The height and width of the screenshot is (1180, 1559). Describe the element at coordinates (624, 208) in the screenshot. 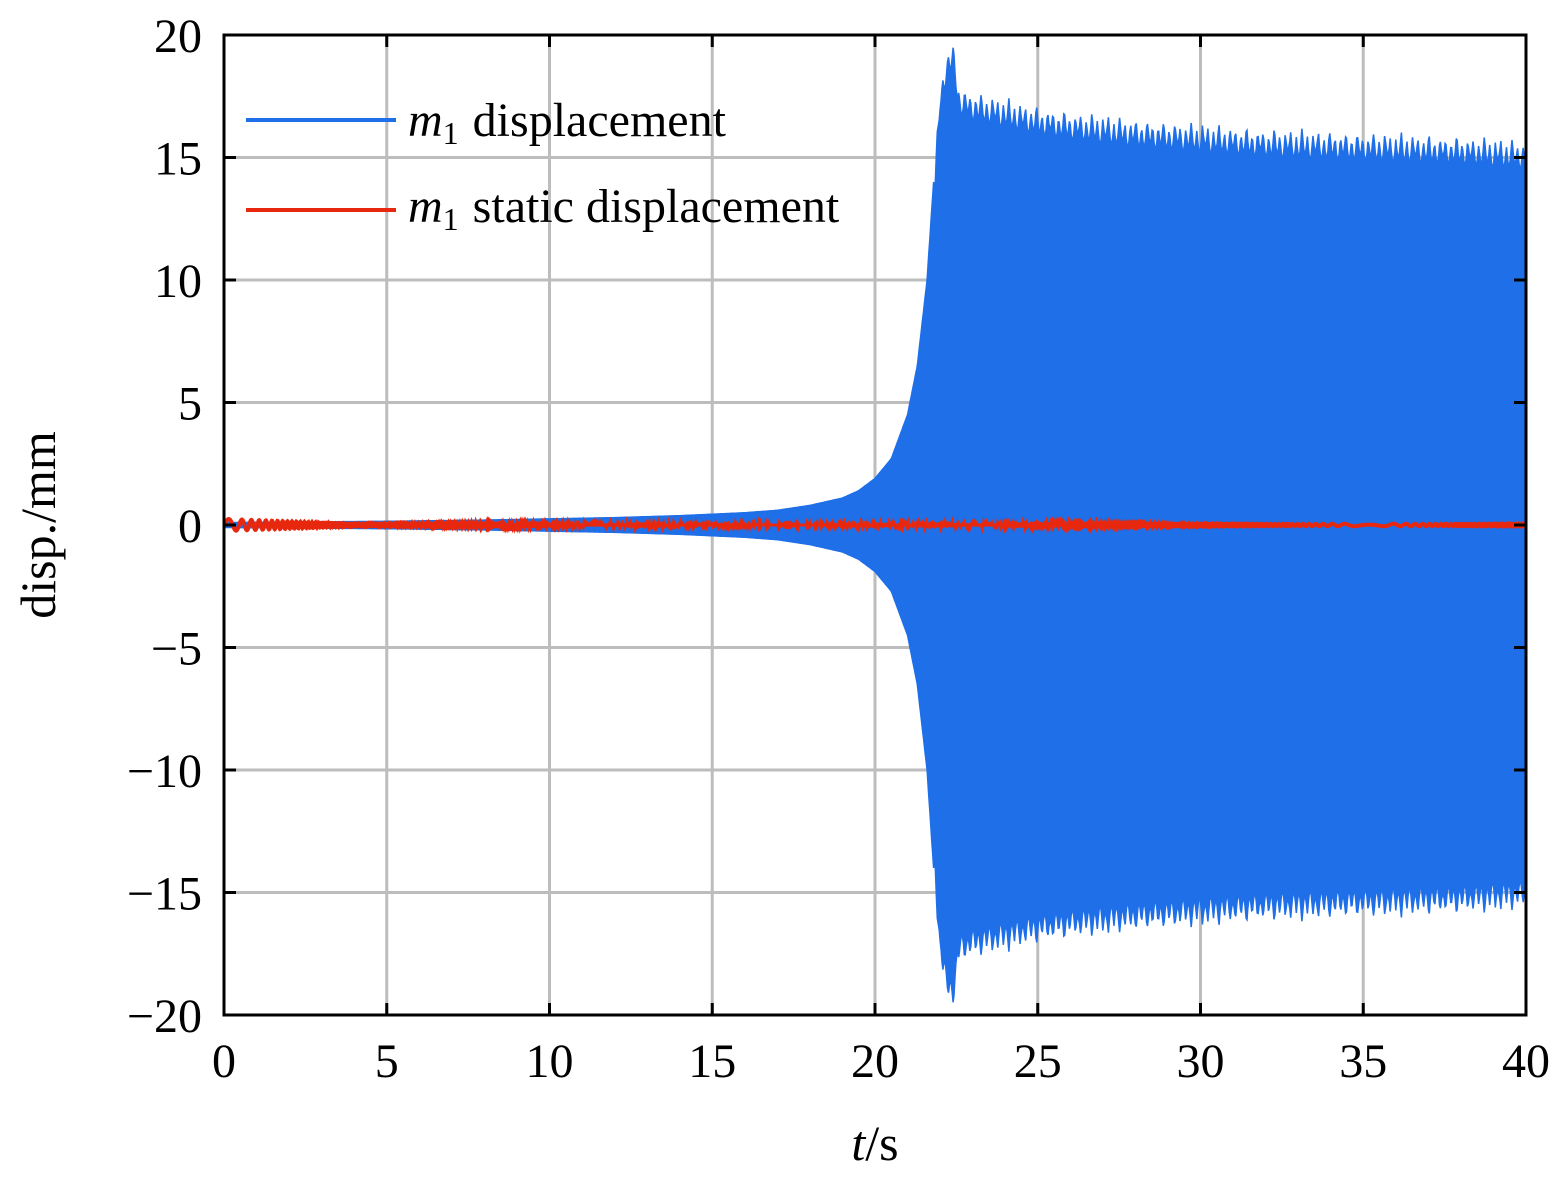

I see `legend-label-static: m1 static displacement` at that location.